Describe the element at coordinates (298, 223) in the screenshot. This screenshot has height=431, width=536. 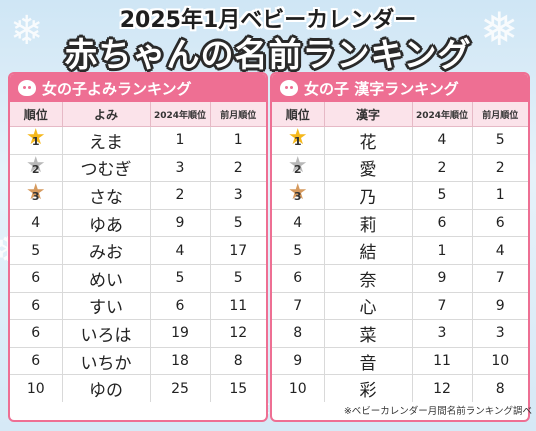
I see `rank-cell: 4` at that location.